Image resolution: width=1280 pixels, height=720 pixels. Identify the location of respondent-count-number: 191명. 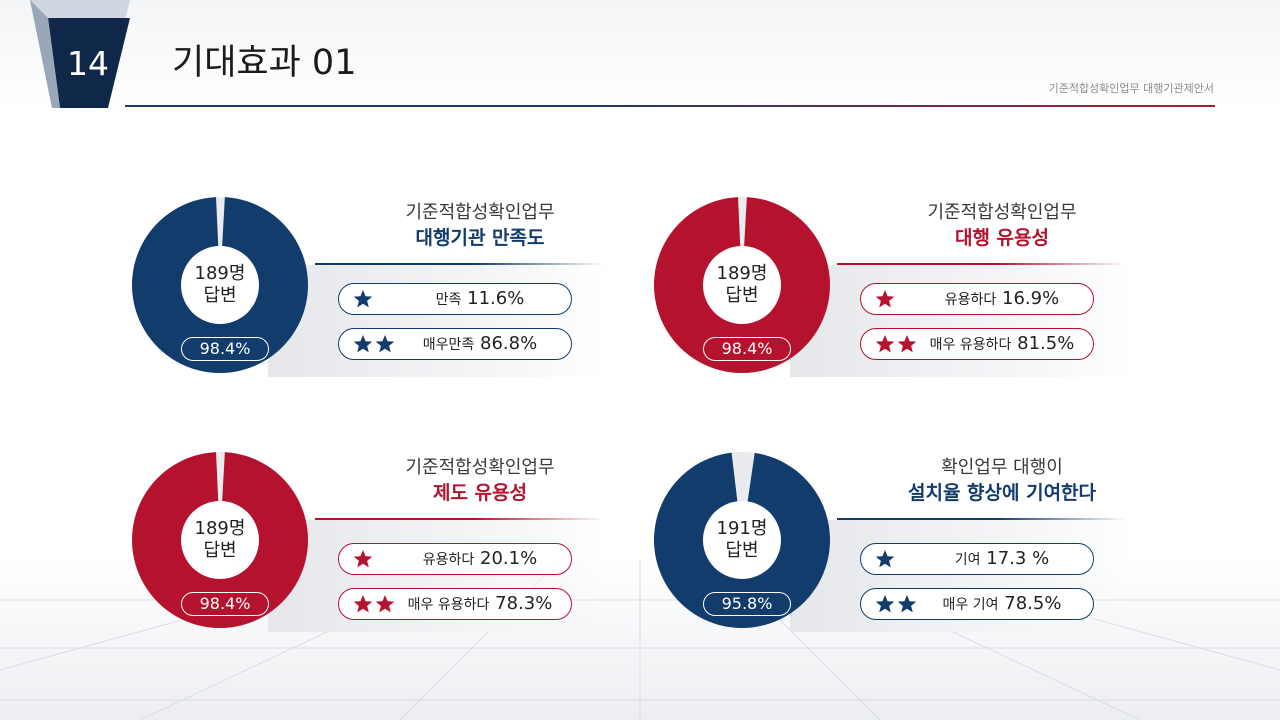
(742, 528).